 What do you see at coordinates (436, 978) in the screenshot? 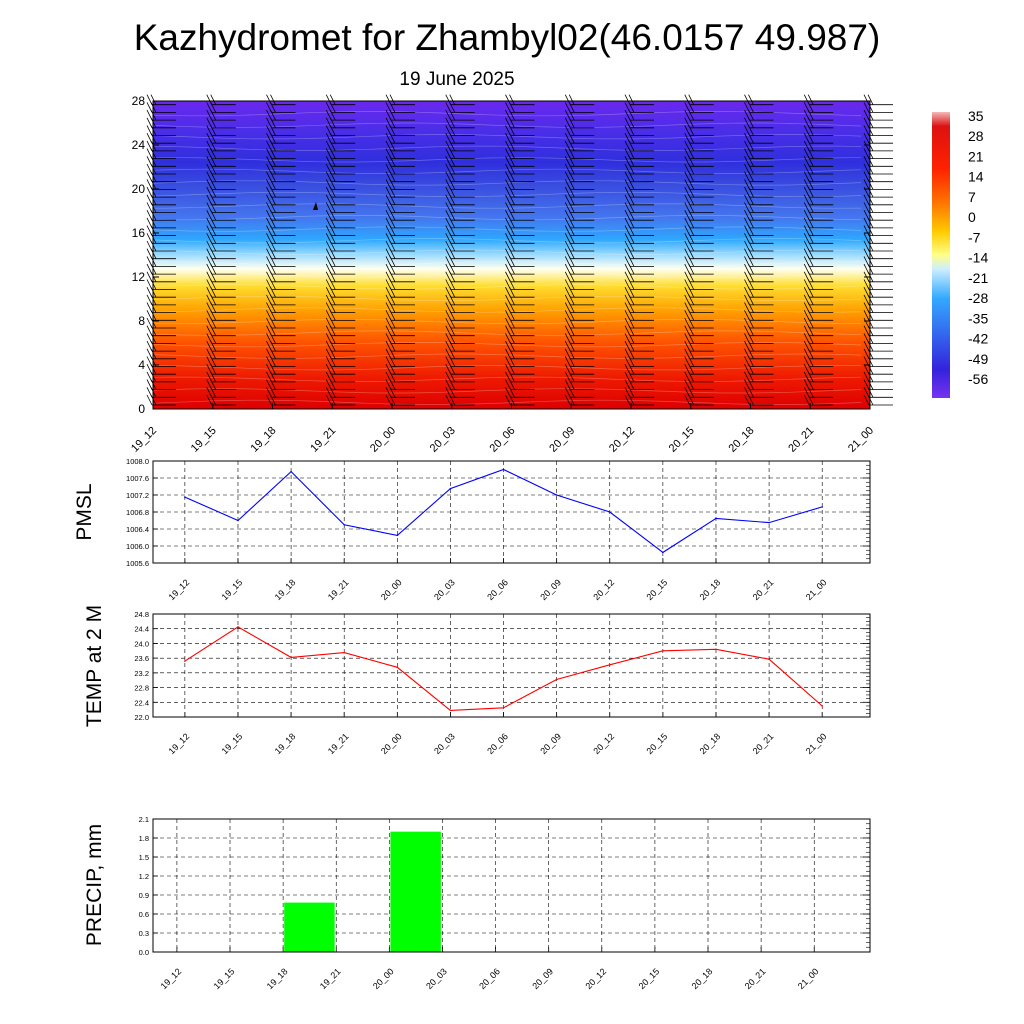
I see `x-tick-label: 20_03` at bounding box center [436, 978].